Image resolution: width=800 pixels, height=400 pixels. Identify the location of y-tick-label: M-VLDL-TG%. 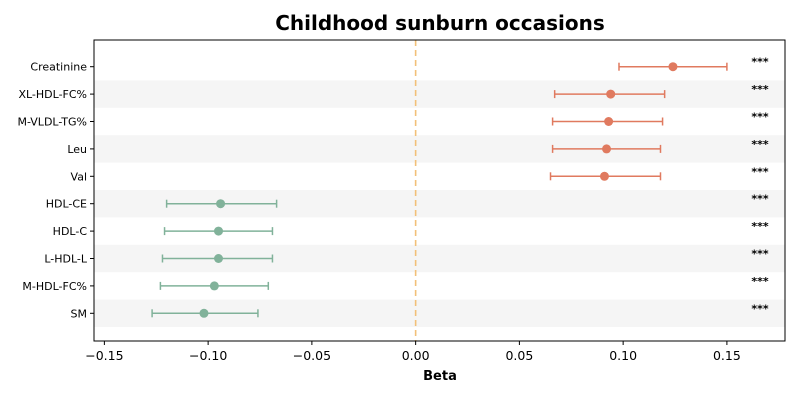
(52, 122).